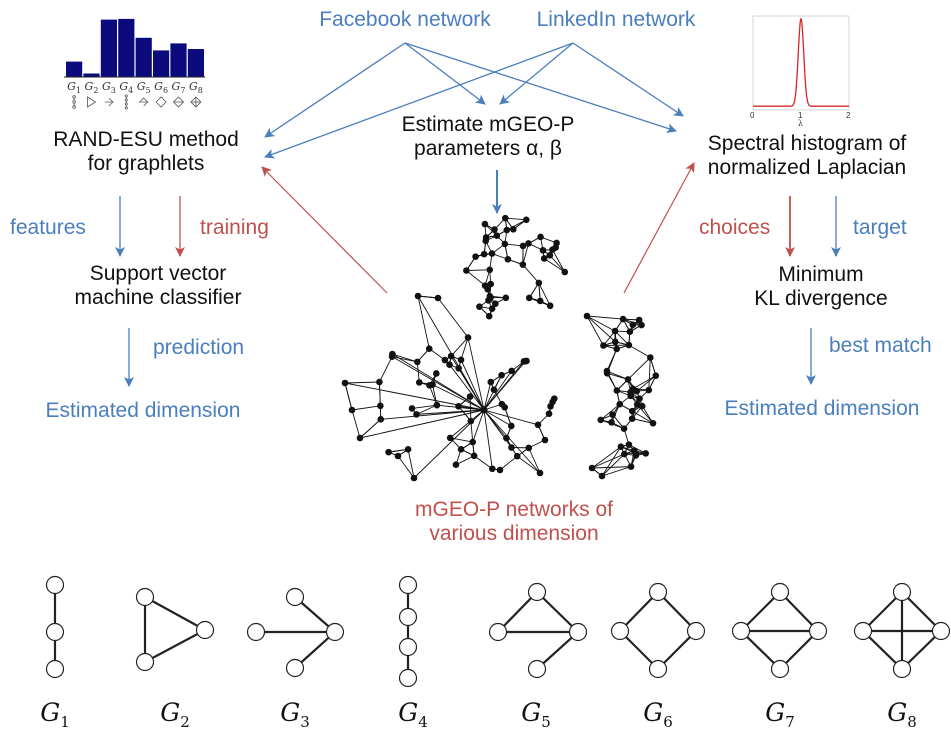 The width and height of the screenshot is (951, 731). I want to click on source-arrows, so click(474, 100).